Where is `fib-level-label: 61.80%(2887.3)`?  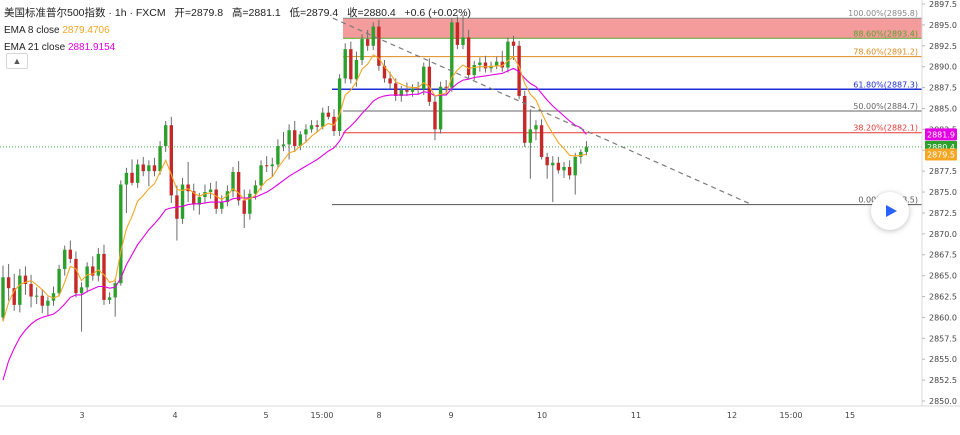
fib-level-label: 61.80%(2887.3) is located at coordinates (885, 84).